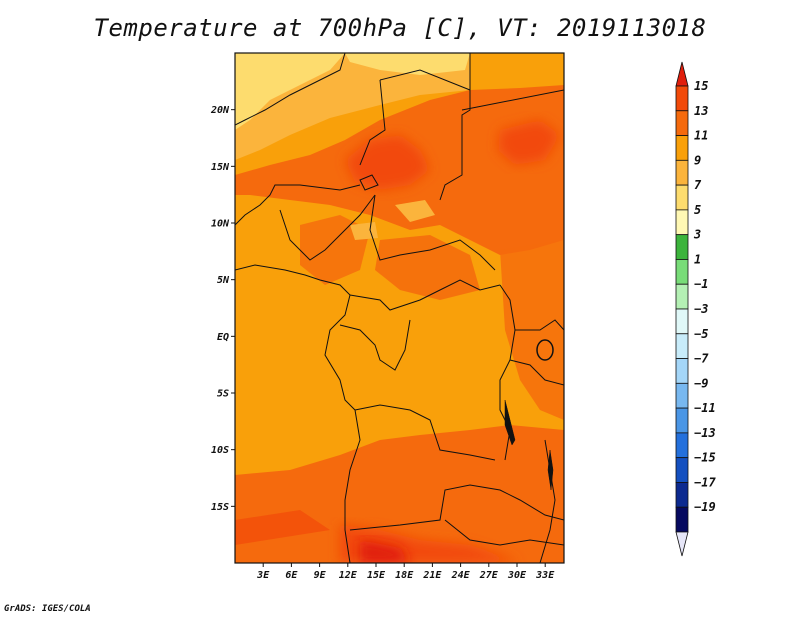 This screenshot has height=618, width=800. I want to click on border-libya-south, so click(425, 80).